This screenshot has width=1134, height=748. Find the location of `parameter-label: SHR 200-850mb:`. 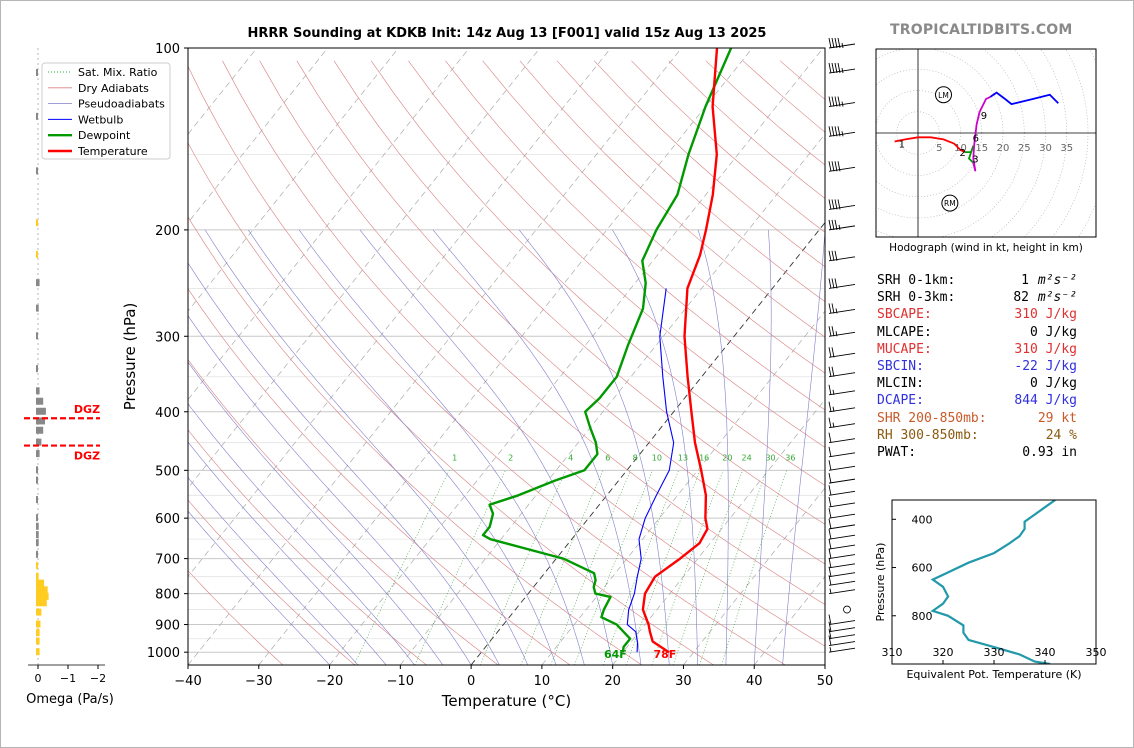

parameter-label: SHR 200-850mb: is located at coordinates (932, 418).